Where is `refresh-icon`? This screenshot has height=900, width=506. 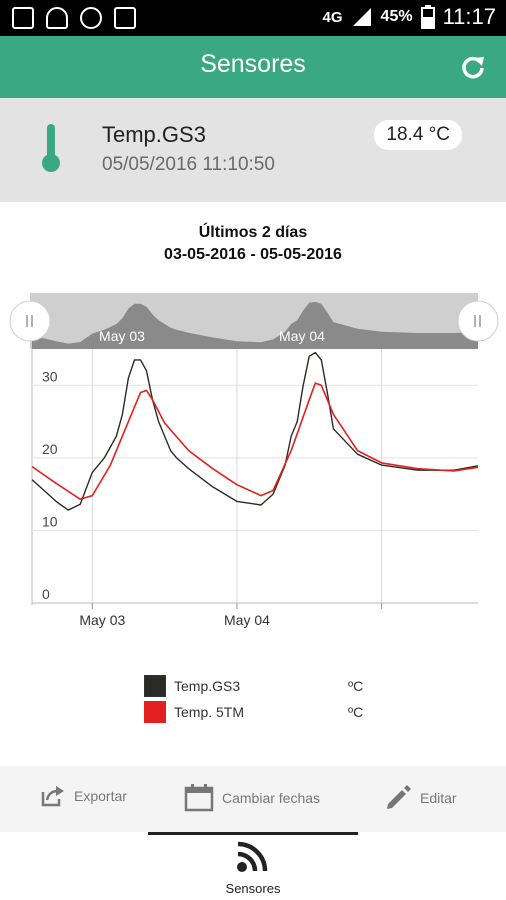
refresh-icon is located at coordinates (473, 67).